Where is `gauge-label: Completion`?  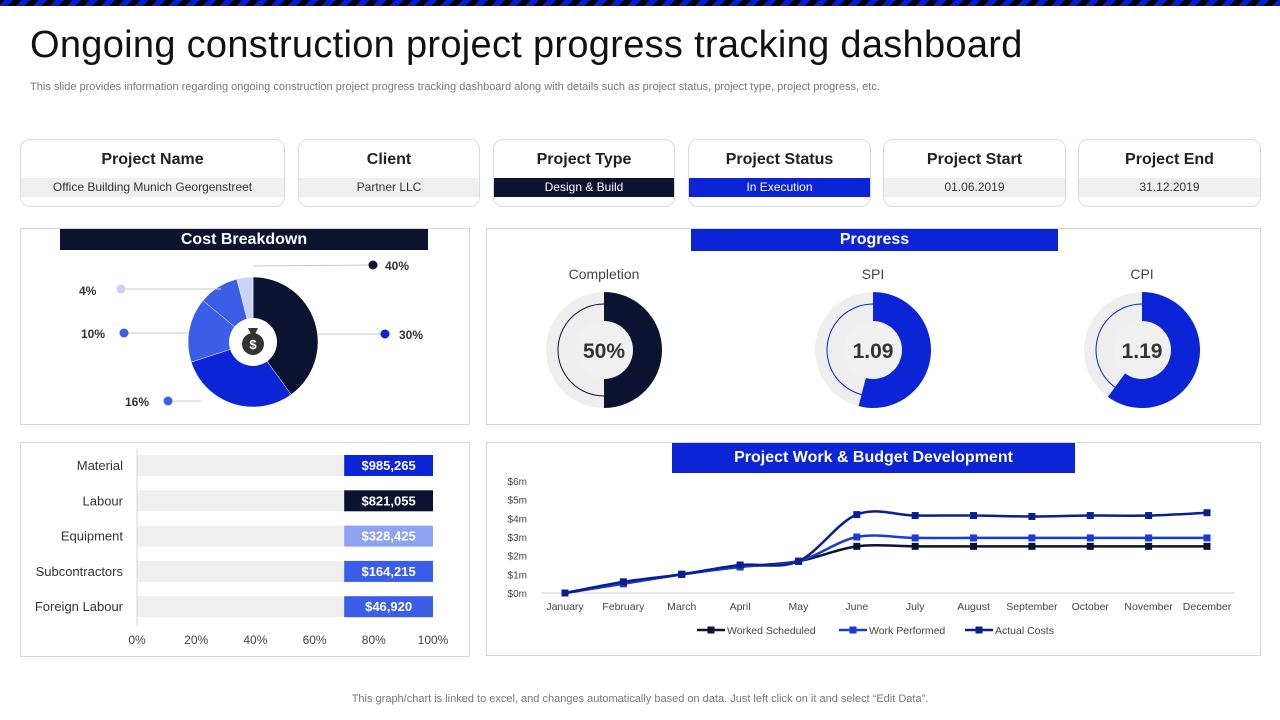
gauge-label: Completion is located at coordinates (604, 274).